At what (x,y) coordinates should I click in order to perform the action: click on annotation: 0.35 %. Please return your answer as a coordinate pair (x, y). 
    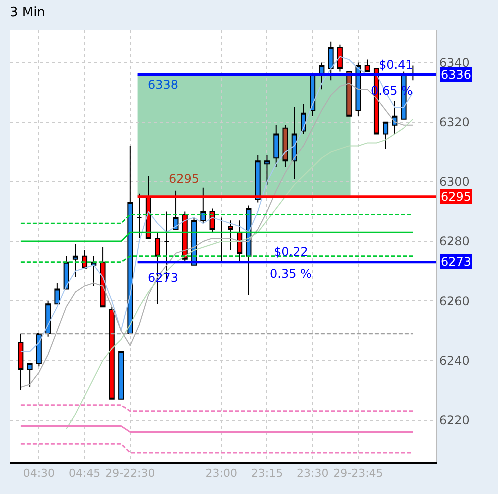
    Looking at the image, I should click on (291, 274).